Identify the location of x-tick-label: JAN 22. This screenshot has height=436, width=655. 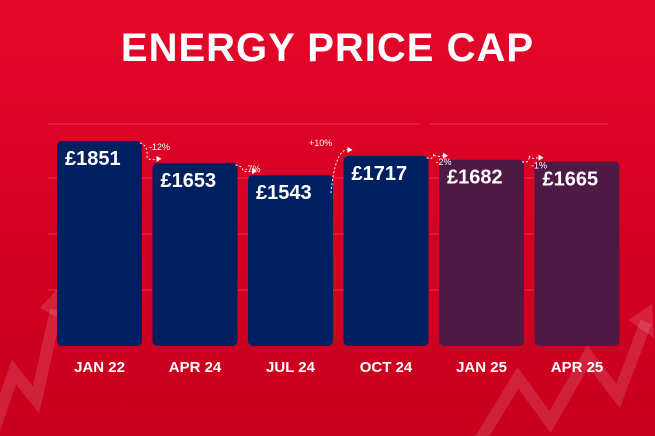
(99, 367).